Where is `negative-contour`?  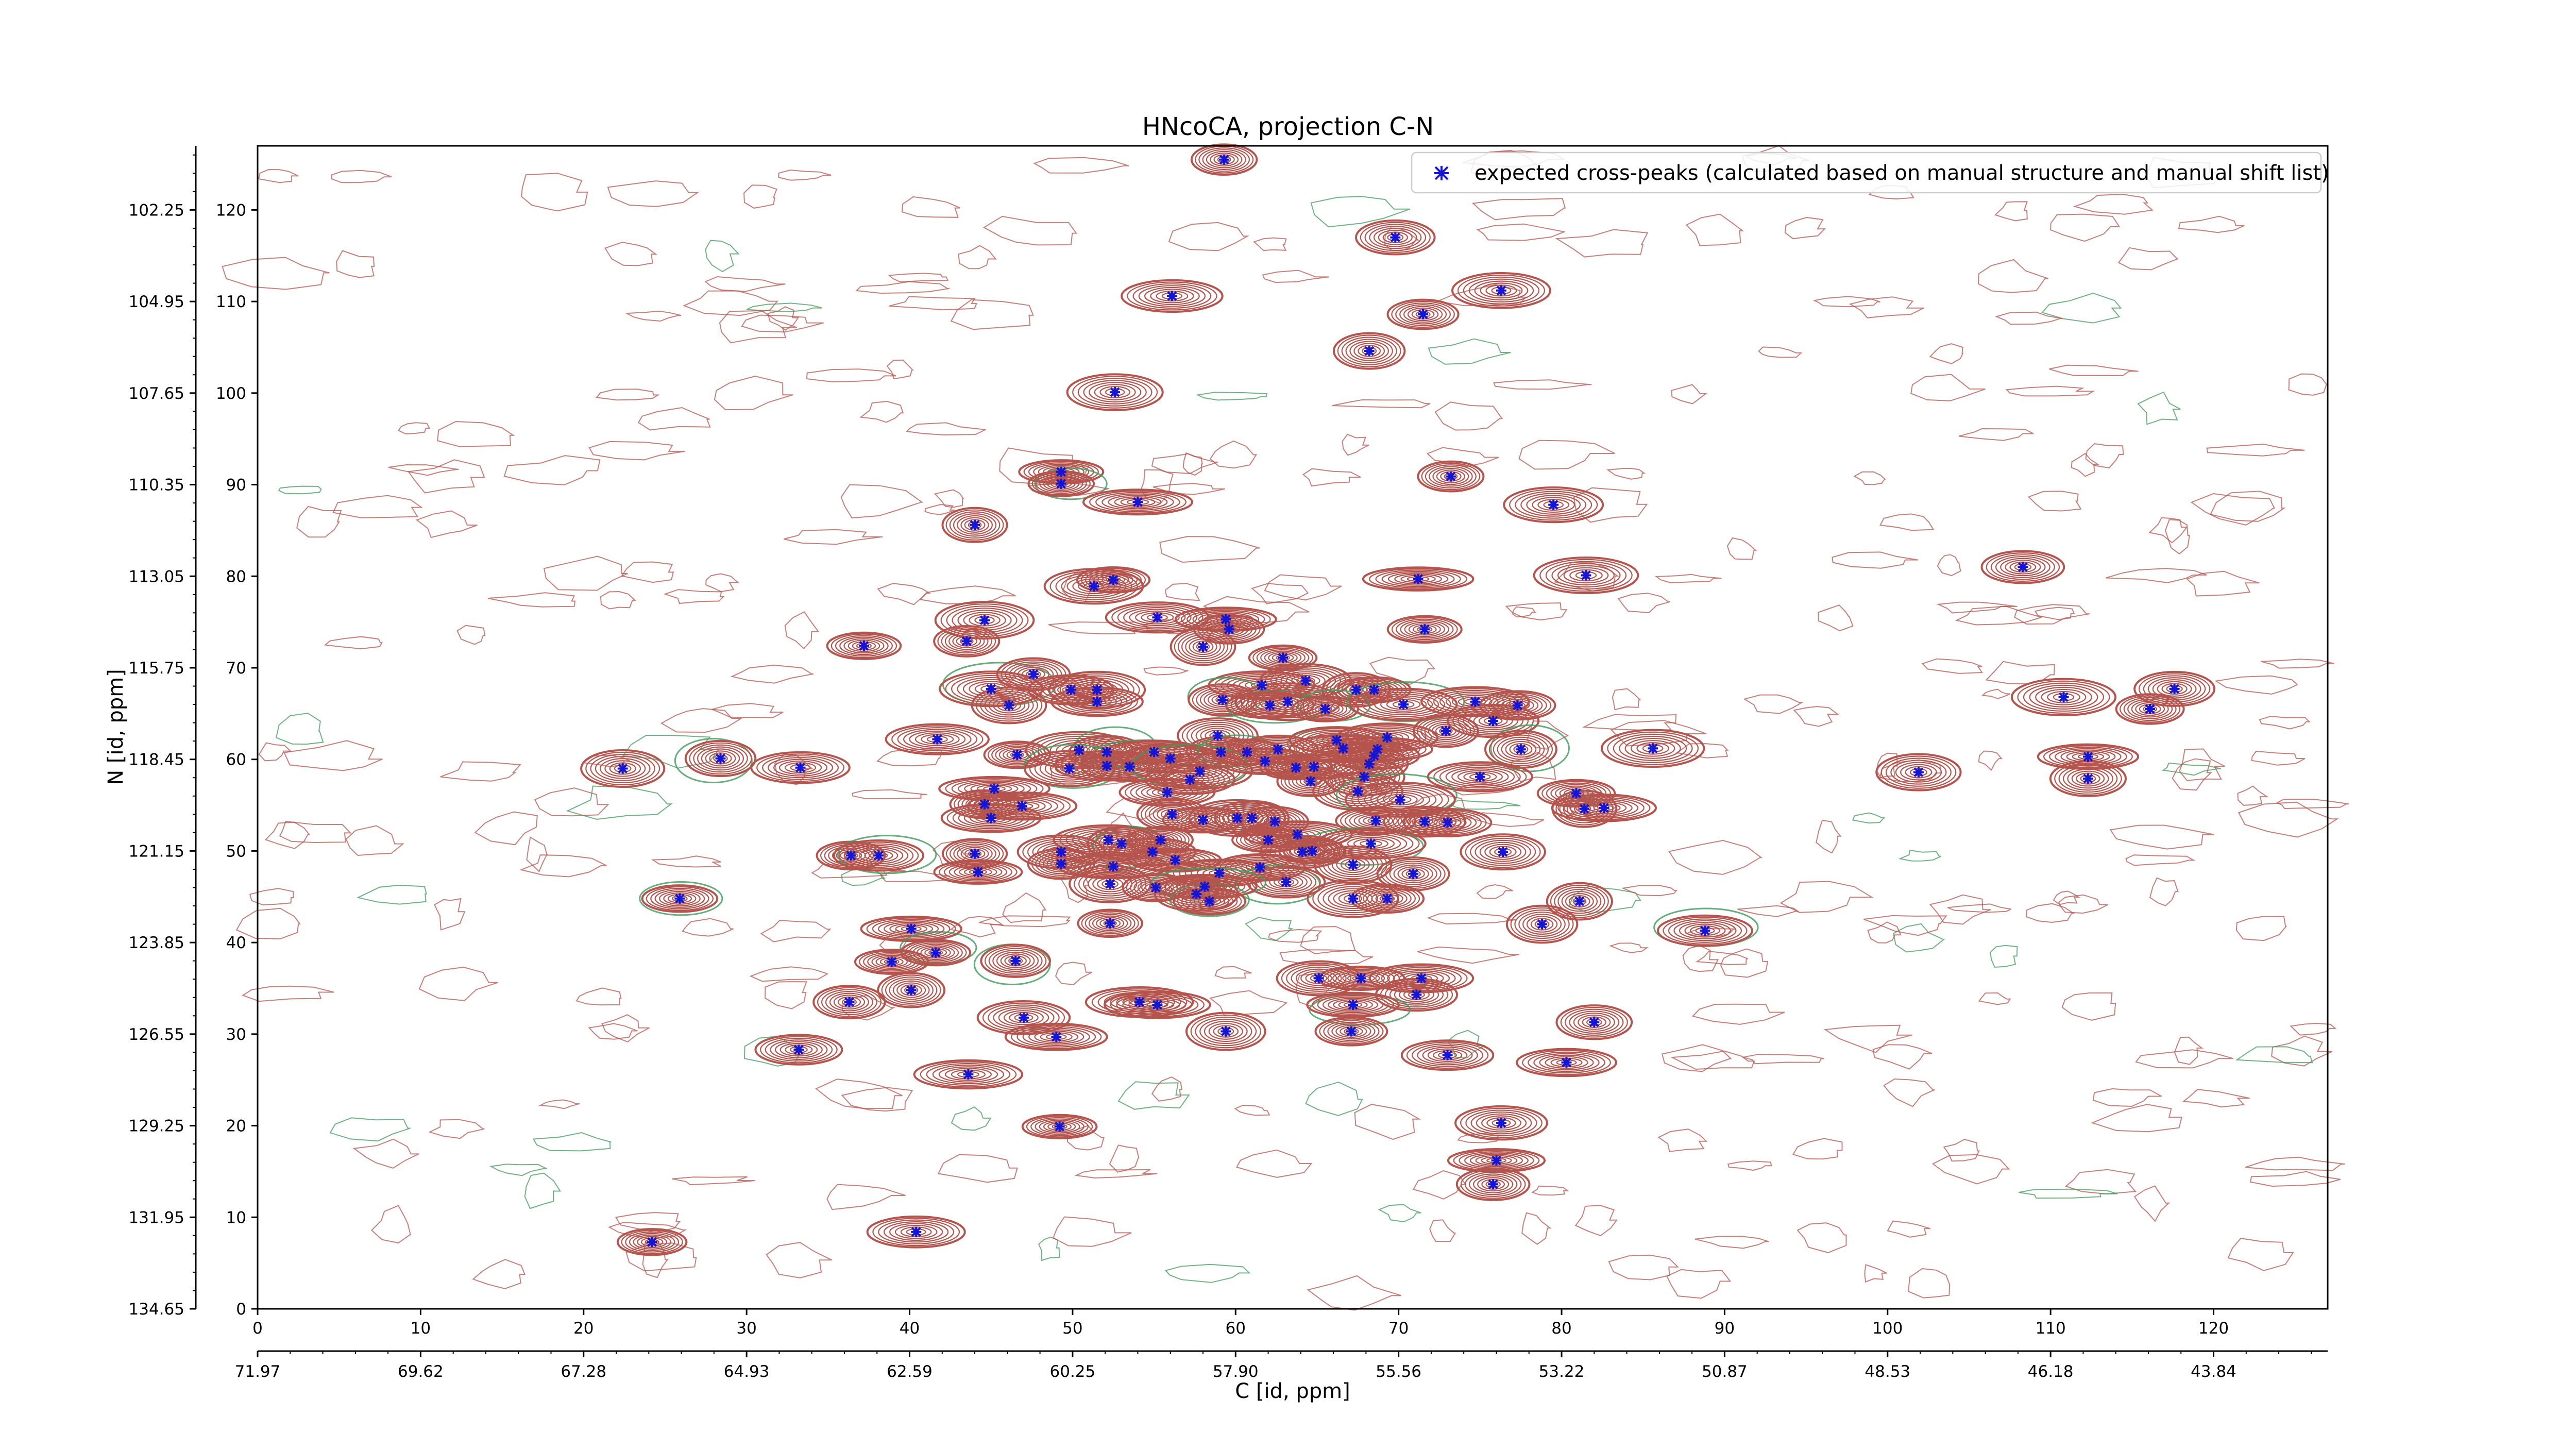 negative-contour is located at coordinates (1073, 766).